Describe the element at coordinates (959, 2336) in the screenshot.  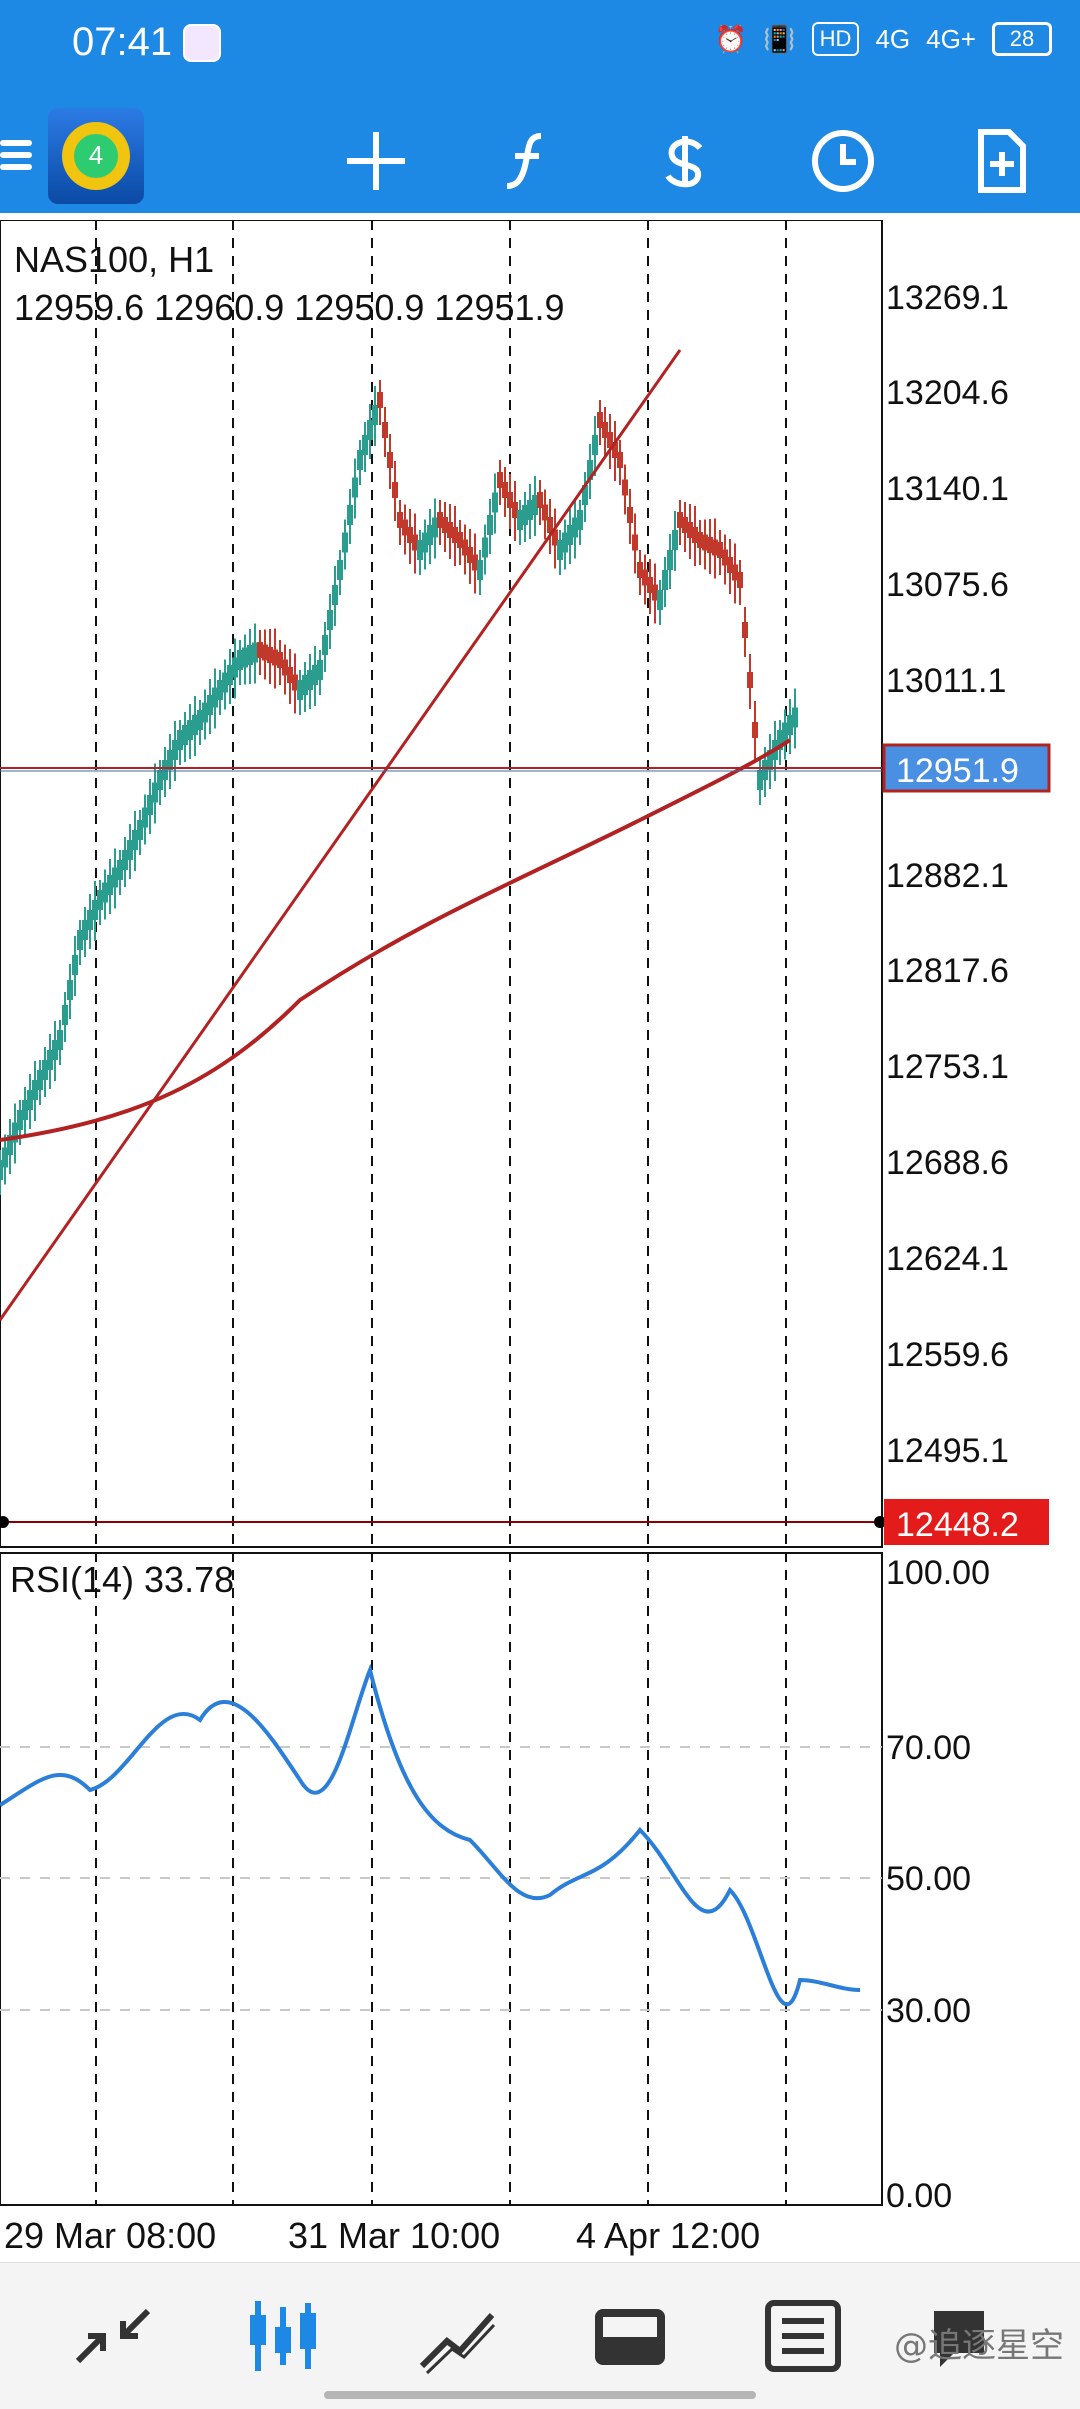
I see `messages-icon` at that location.